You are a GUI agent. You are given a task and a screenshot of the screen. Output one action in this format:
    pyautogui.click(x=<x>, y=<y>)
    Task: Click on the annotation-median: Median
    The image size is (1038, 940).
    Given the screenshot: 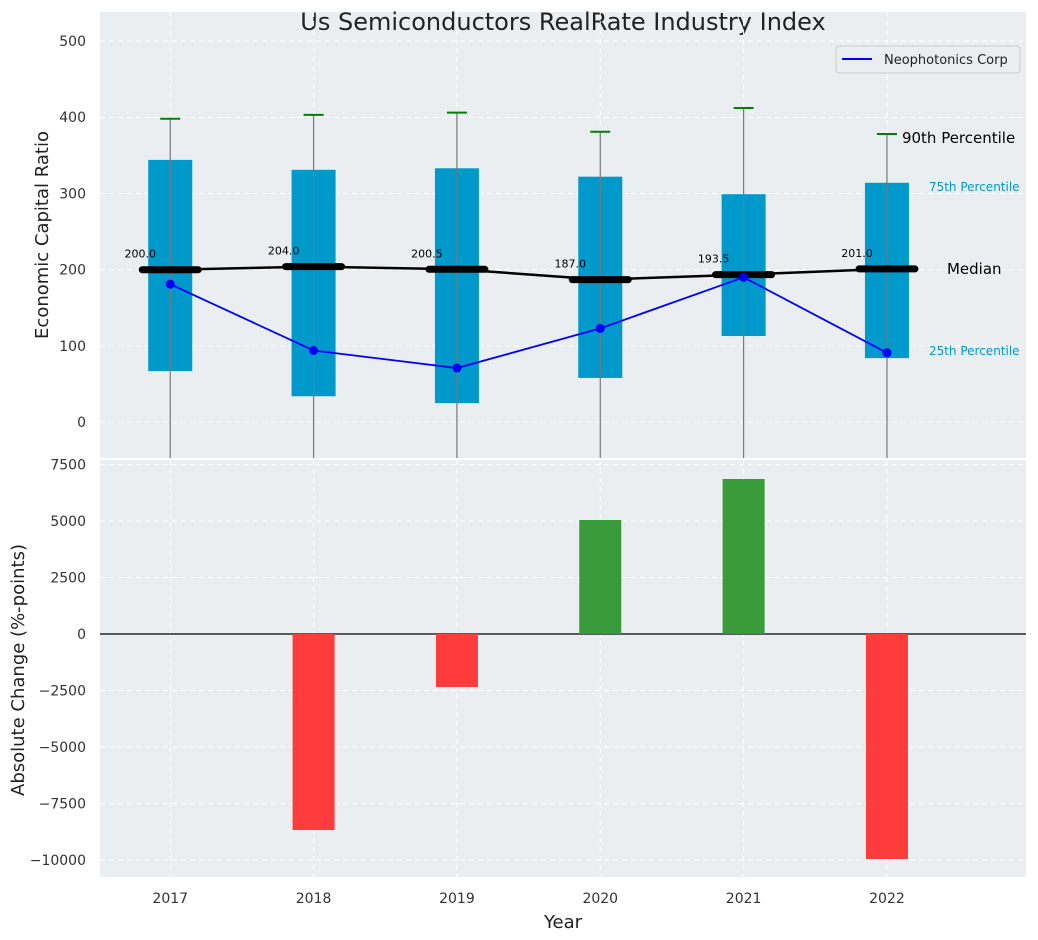 What is the action you would take?
    pyautogui.click(x=974, y=269)
    